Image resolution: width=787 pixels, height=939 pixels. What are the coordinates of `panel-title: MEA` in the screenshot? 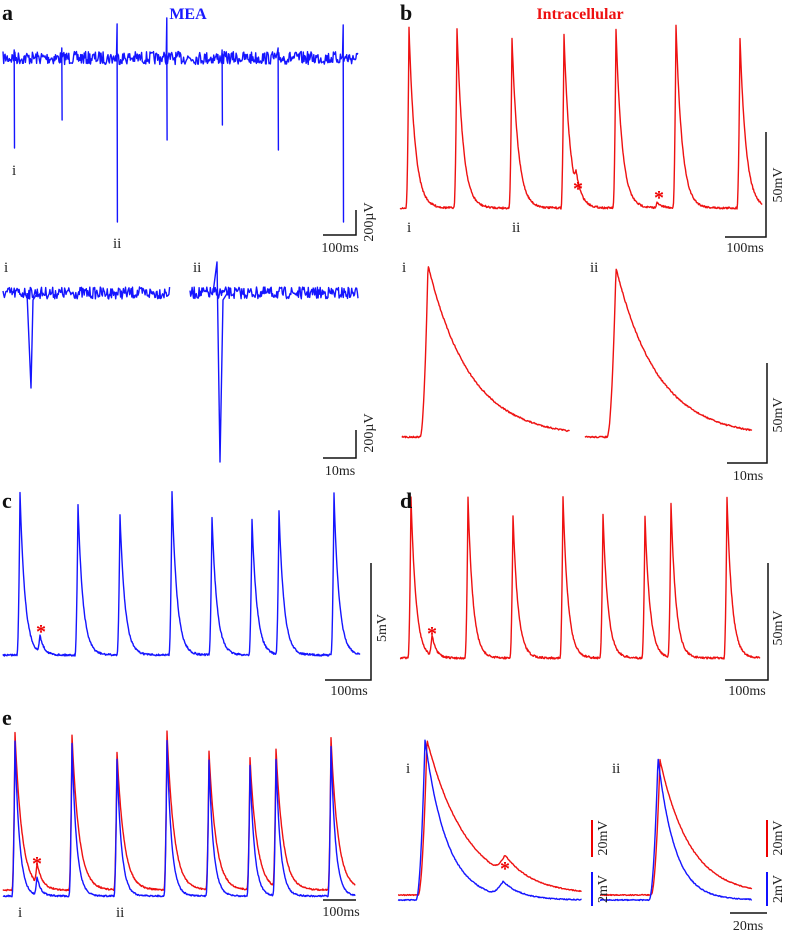 It's located at (188, 14).